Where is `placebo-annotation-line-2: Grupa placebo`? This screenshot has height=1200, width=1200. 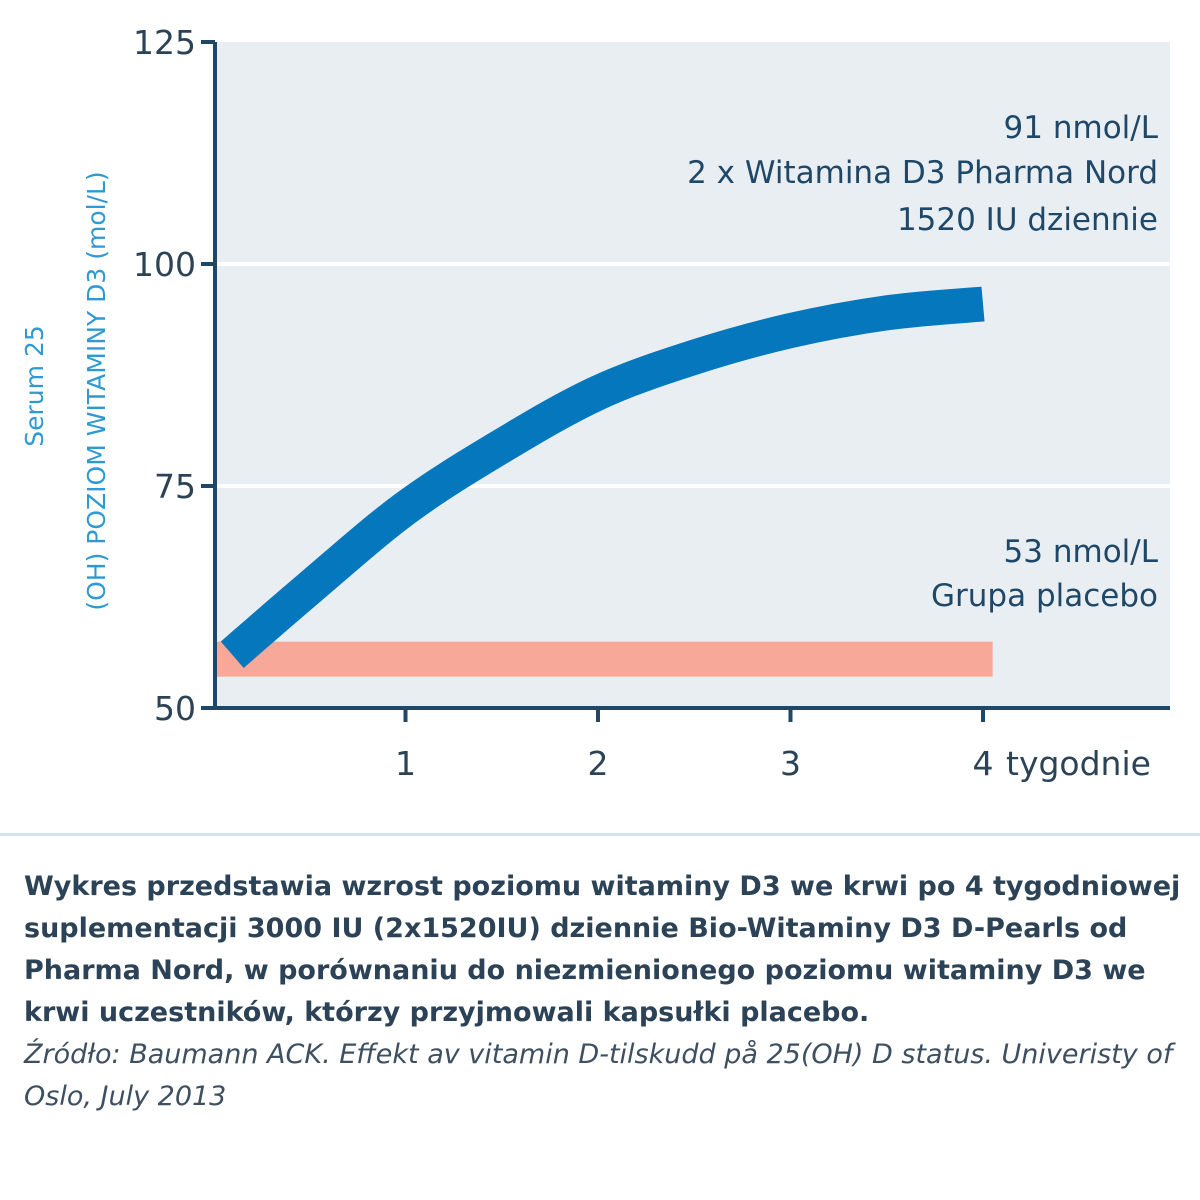 placebo-annotation-line-2: Grupa placebo is located at coordinates (1044, 596).